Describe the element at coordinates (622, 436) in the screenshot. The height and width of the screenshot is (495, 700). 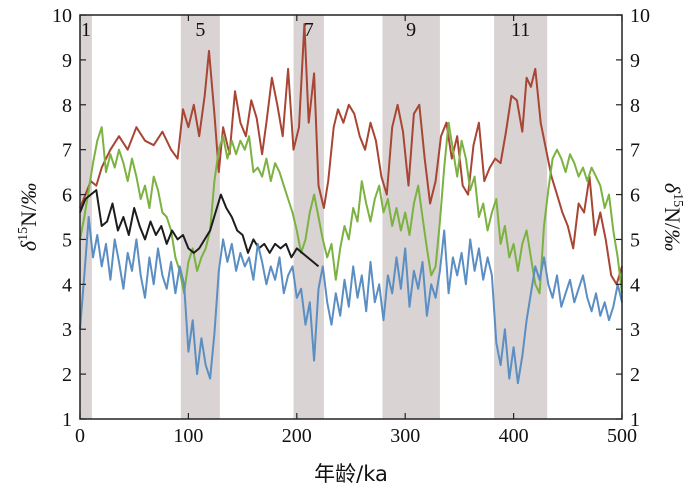
I see `x-tick-label: 500` at that location.